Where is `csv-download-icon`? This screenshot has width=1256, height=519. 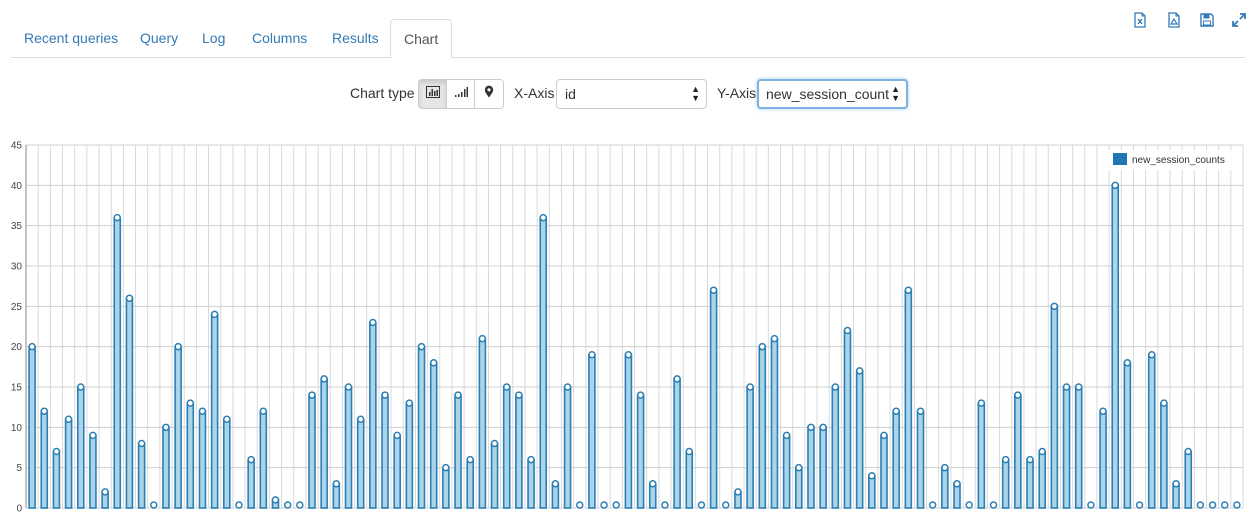 csv-download-icon is located at coordinates (1174, 20).